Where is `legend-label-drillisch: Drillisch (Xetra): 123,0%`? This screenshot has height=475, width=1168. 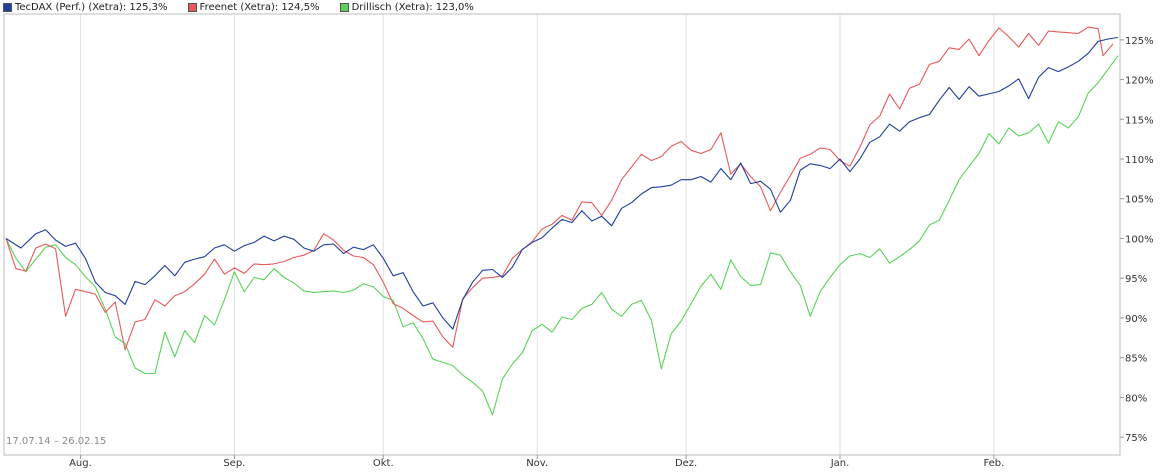 legend-label-drillisch: Drillisch (Xetra): 123,0% is located at coordinates (412, 7).